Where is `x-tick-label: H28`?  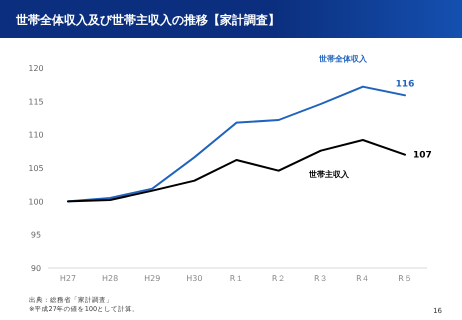 x-tick-label: H28 is located at coordinates (110, 278).